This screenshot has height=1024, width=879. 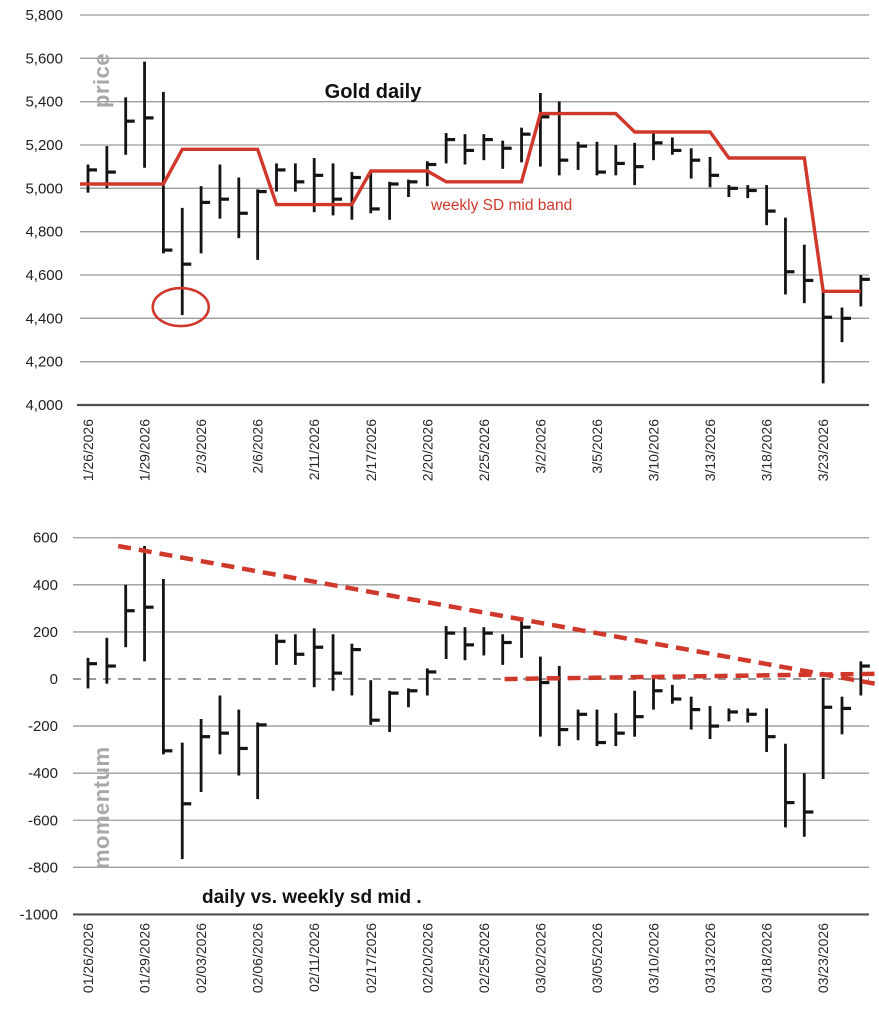 I want to click on y-tick-label: -800, so click(x=43, y=867).